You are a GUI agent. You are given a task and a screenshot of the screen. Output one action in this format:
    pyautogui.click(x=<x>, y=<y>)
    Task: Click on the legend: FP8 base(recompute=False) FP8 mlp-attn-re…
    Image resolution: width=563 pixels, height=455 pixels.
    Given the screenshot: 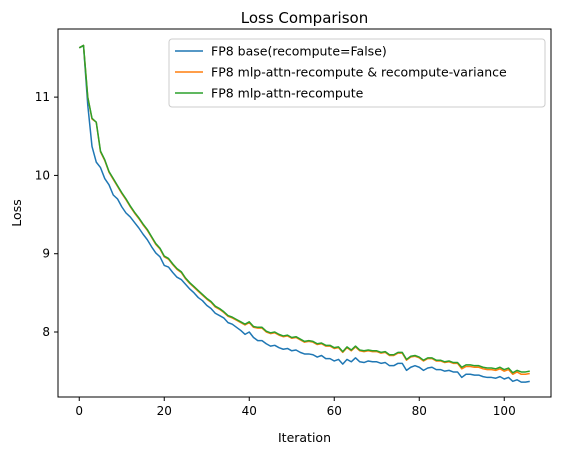 What is the action you would take?
    pyautogui.click(x=357, y=73)
    